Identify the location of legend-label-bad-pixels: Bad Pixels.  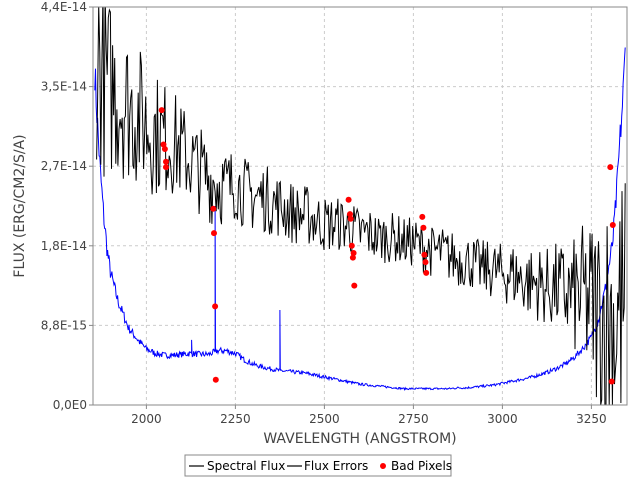
(421, 466).